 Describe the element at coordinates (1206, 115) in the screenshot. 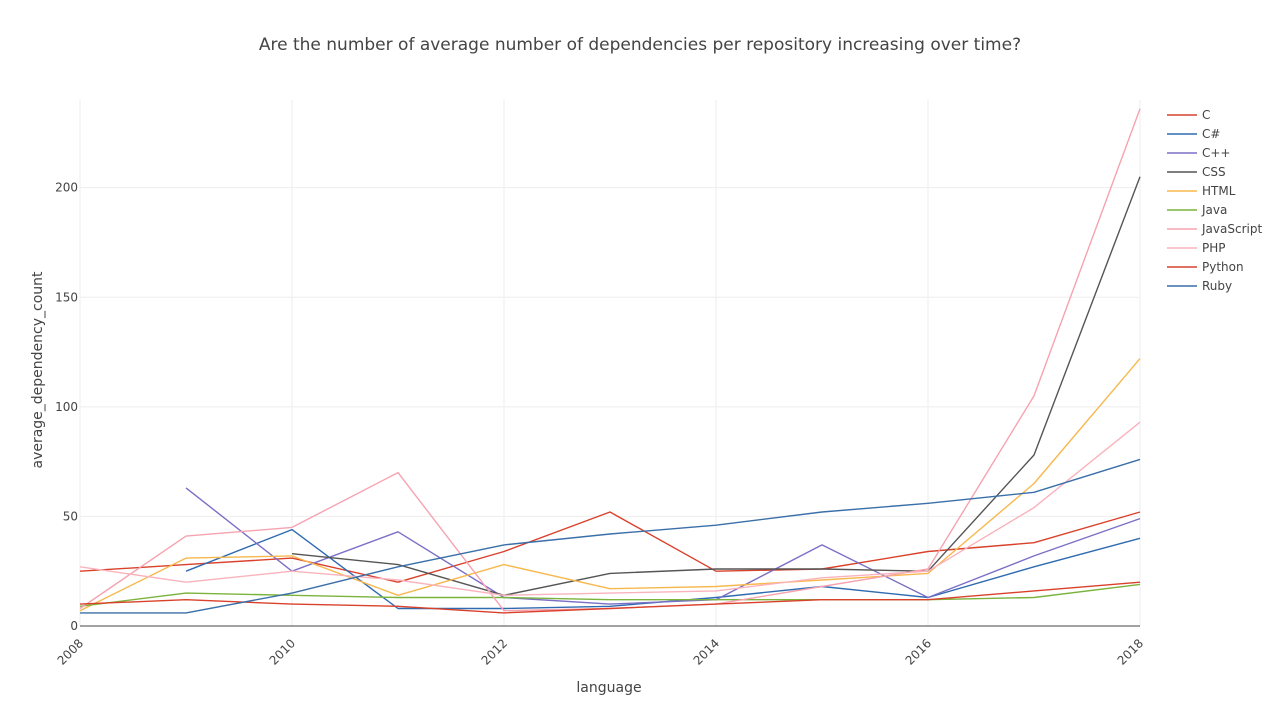

I see `legend-label: C` at that location.